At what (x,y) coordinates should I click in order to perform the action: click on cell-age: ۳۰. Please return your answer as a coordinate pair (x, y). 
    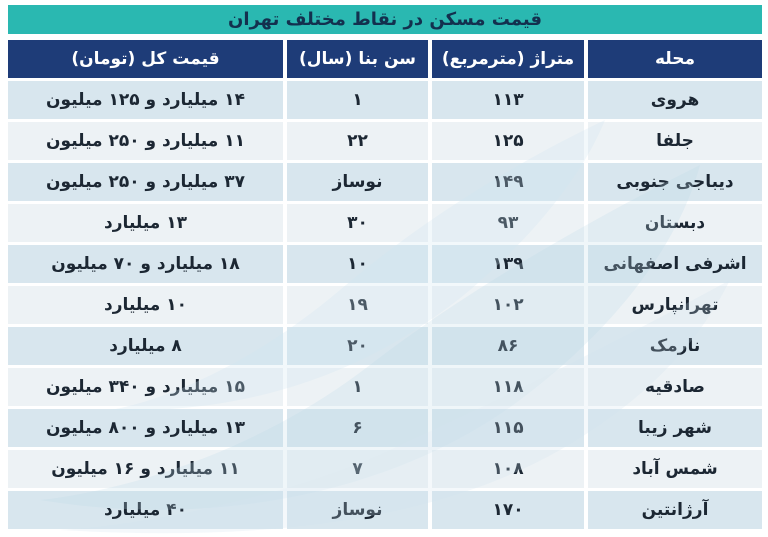
    Looking at the image, I should click on (357, 223).